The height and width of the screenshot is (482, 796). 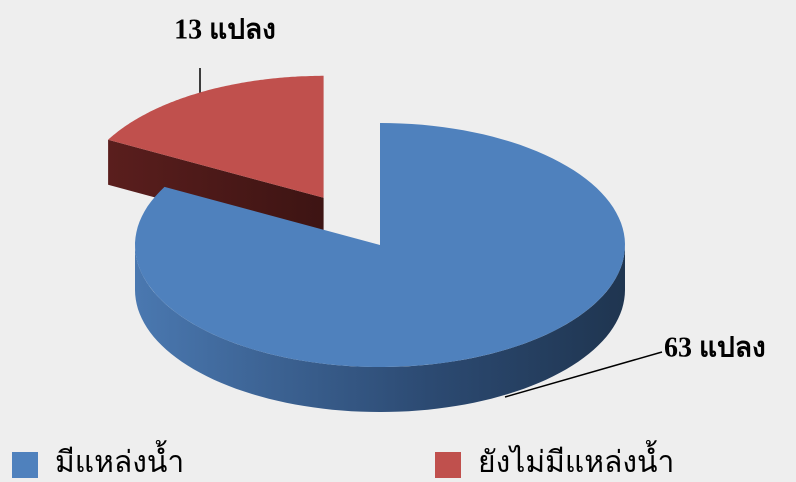 I want to click on data-label: 13 แปลง, so click(x=225, y=29).